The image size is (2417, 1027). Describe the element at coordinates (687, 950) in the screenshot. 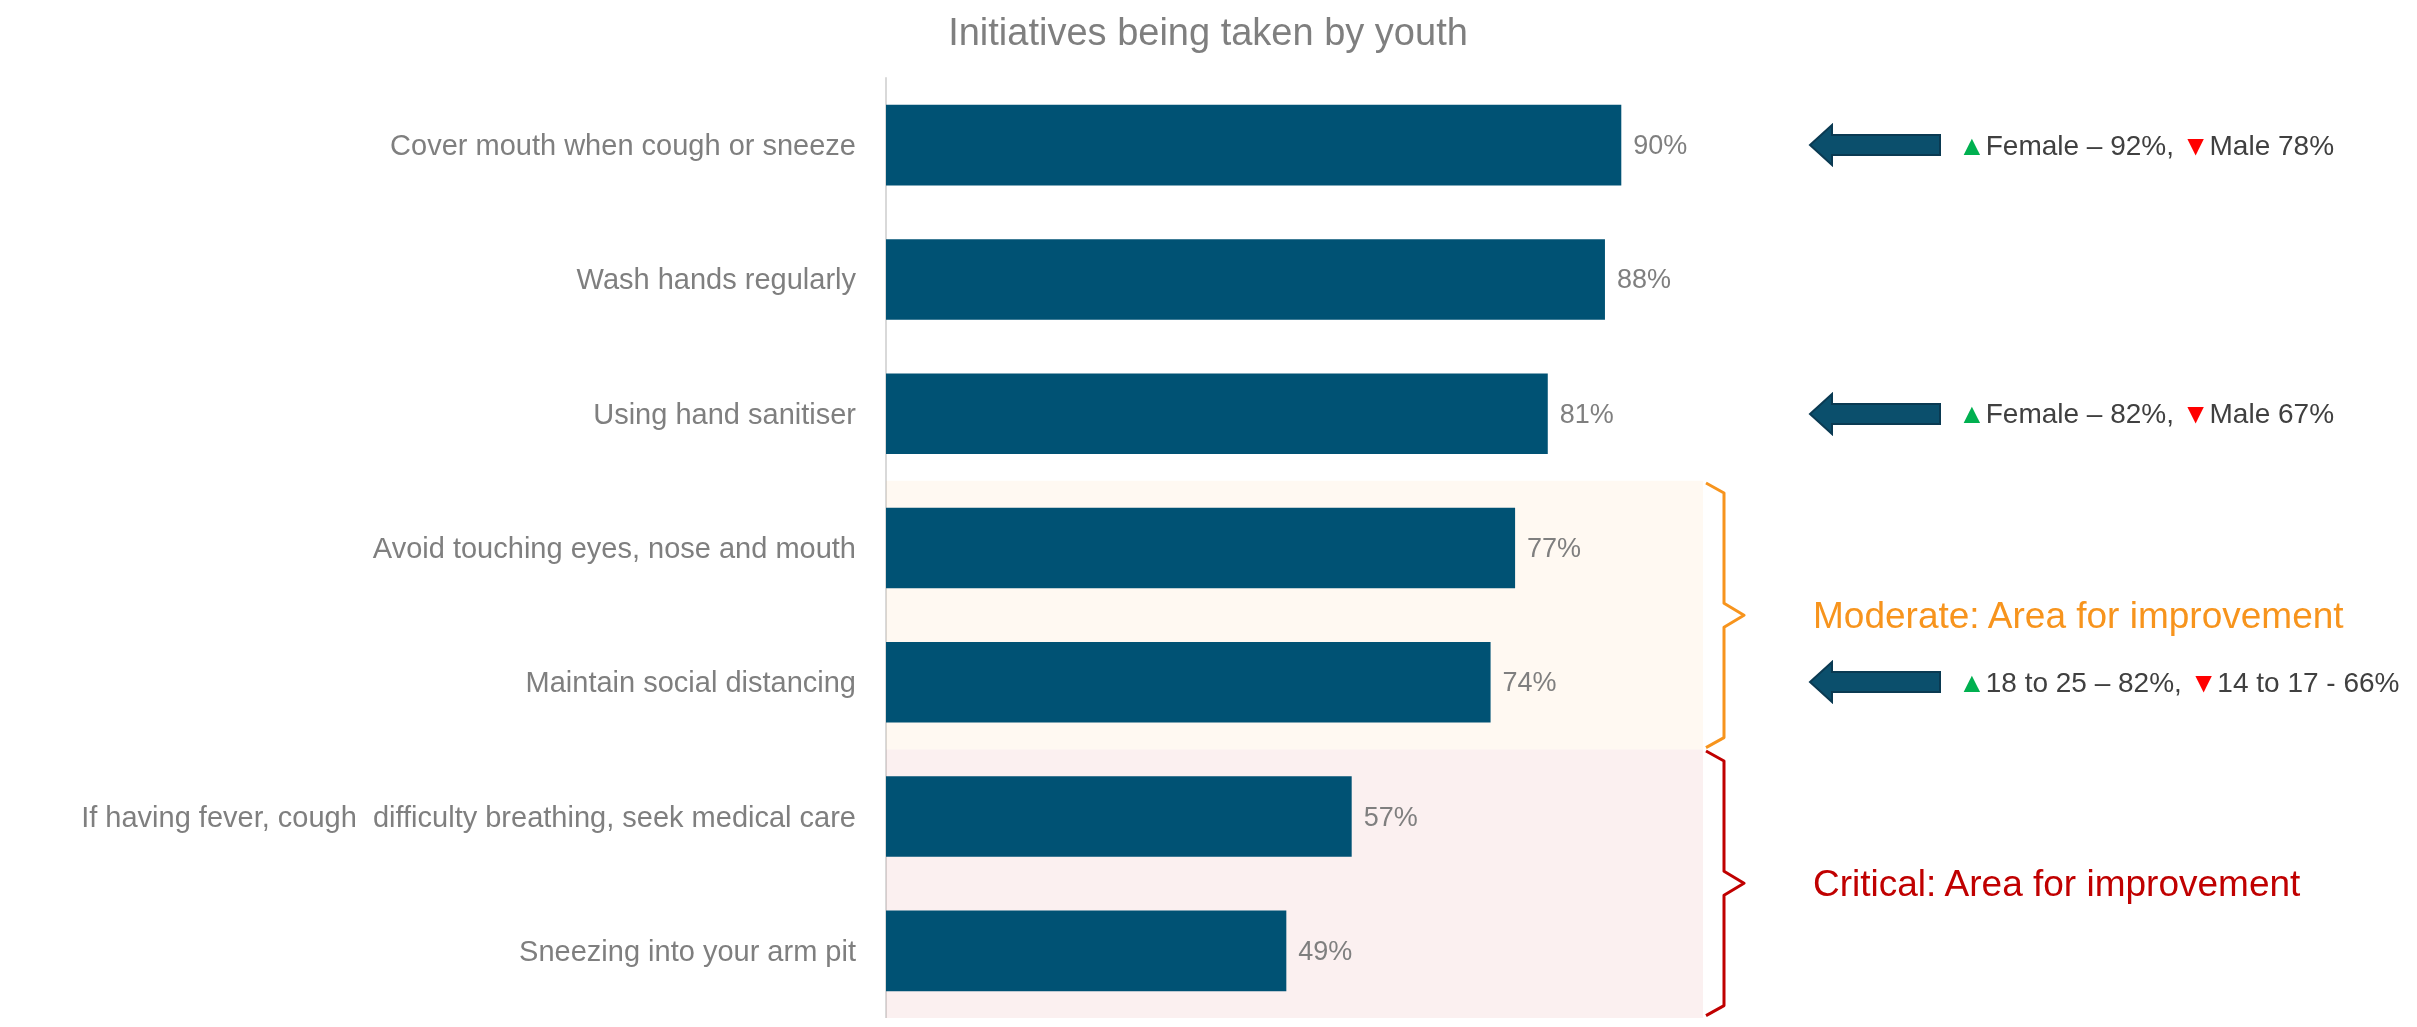

I see `y-tick-label: Sneezing into your arm pit` at that location.